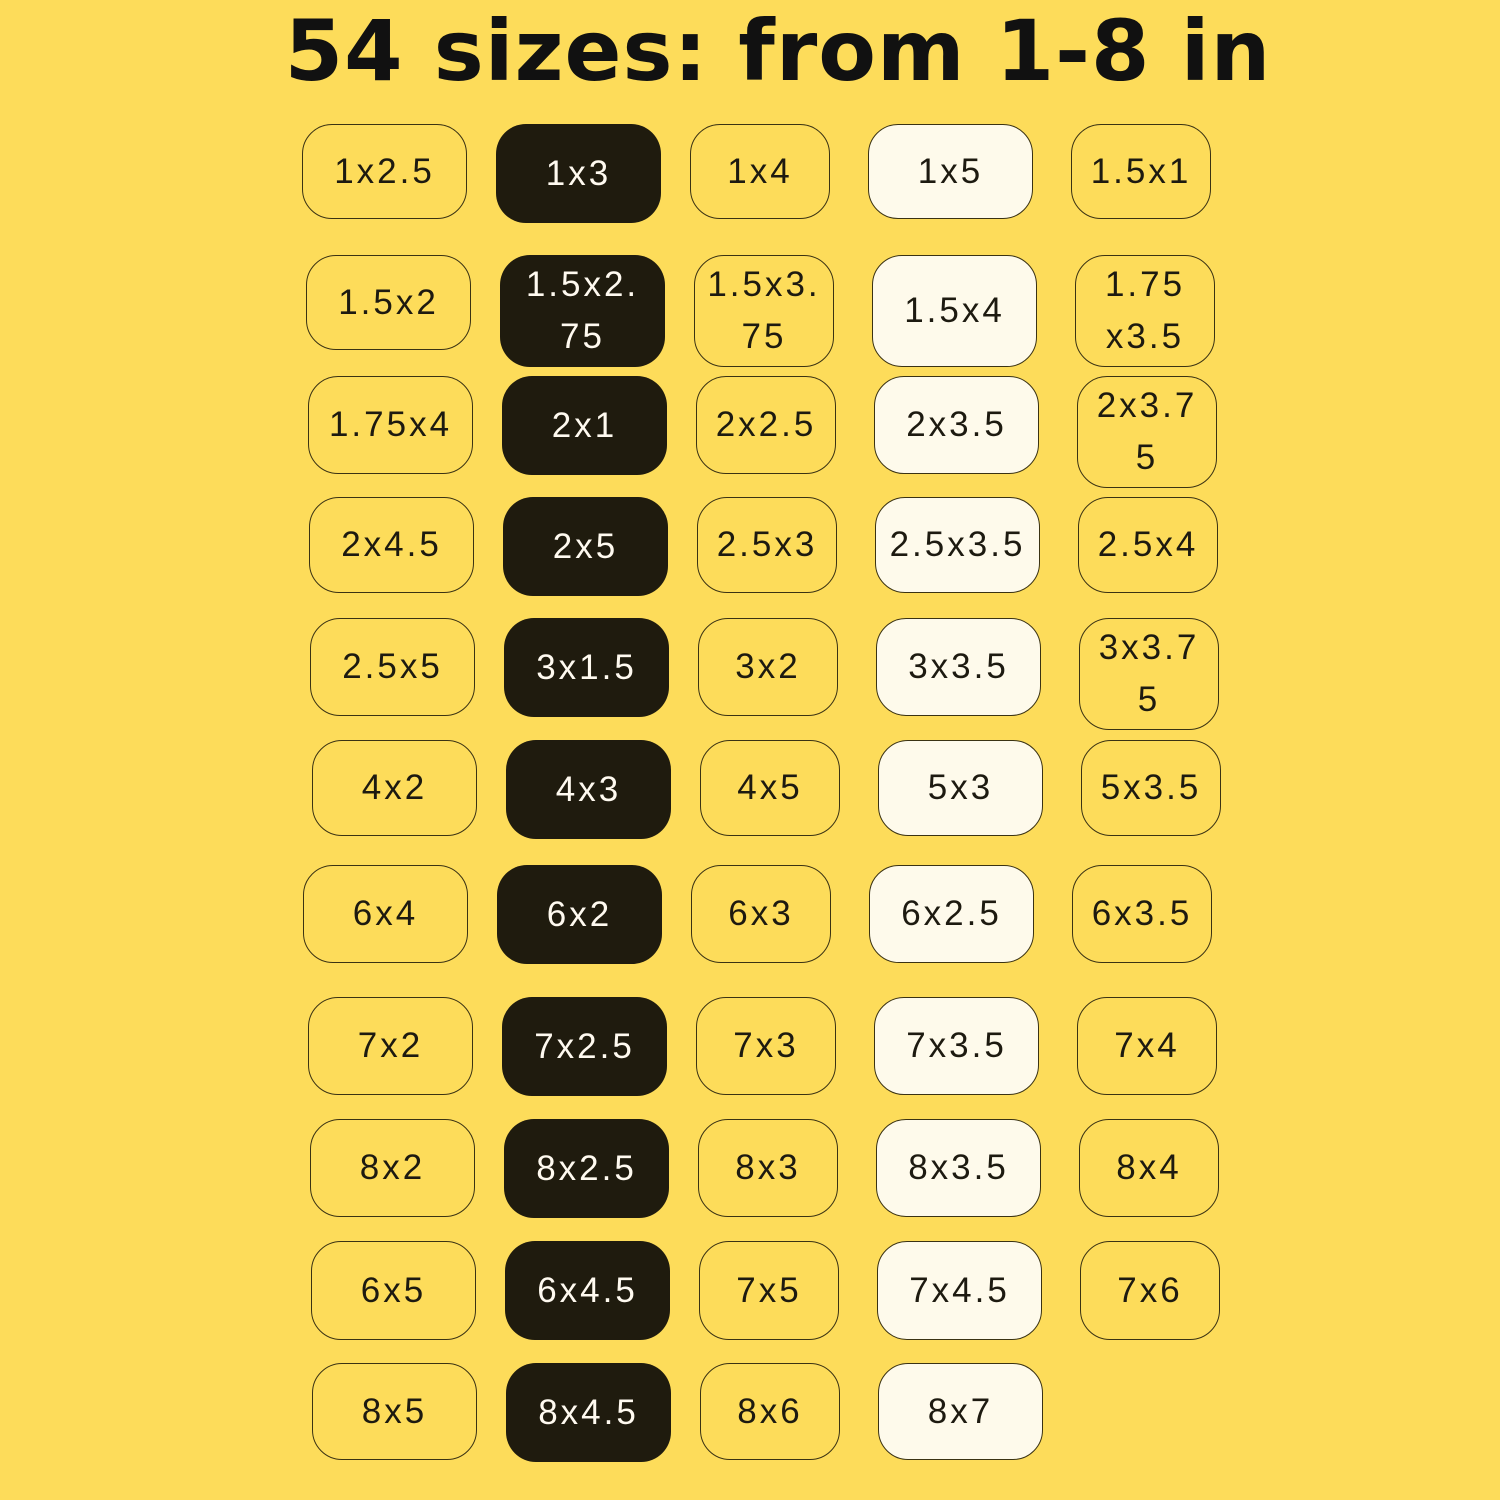 This screenshot has height=1500, width=1500. I want to click on size-label: 2.5x5, so click(392, 666).